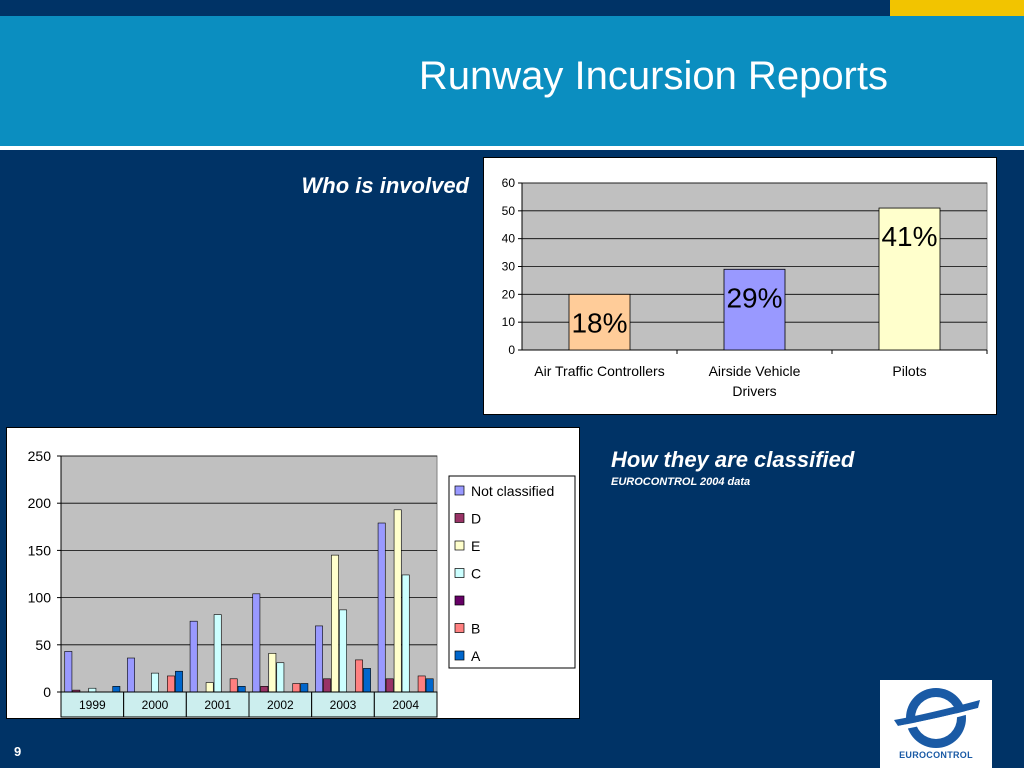 Image resolution: width=1024 pixels, height=768 pixels. I want to click on x-tick-label: Air Traffic Controllers, so click(599, 371).